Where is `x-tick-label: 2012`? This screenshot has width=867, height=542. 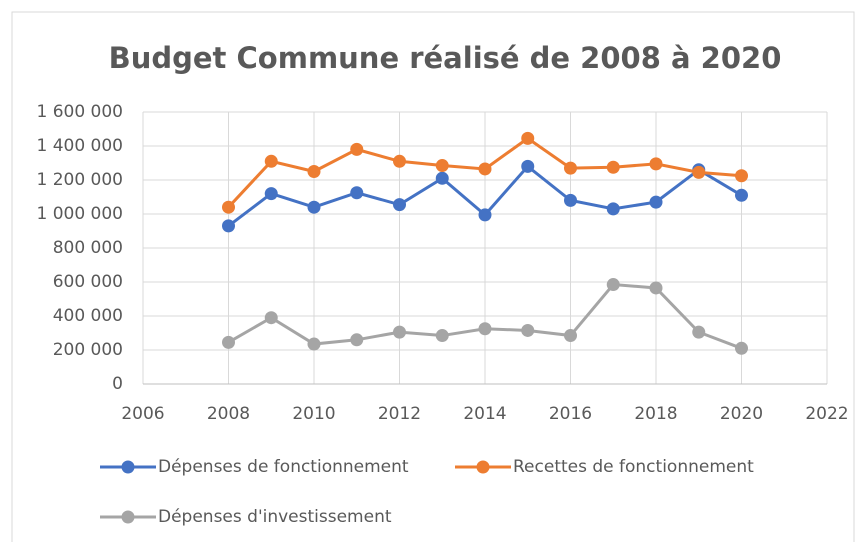
x-tick-label: 2012 is located at coordinates (399, 414).